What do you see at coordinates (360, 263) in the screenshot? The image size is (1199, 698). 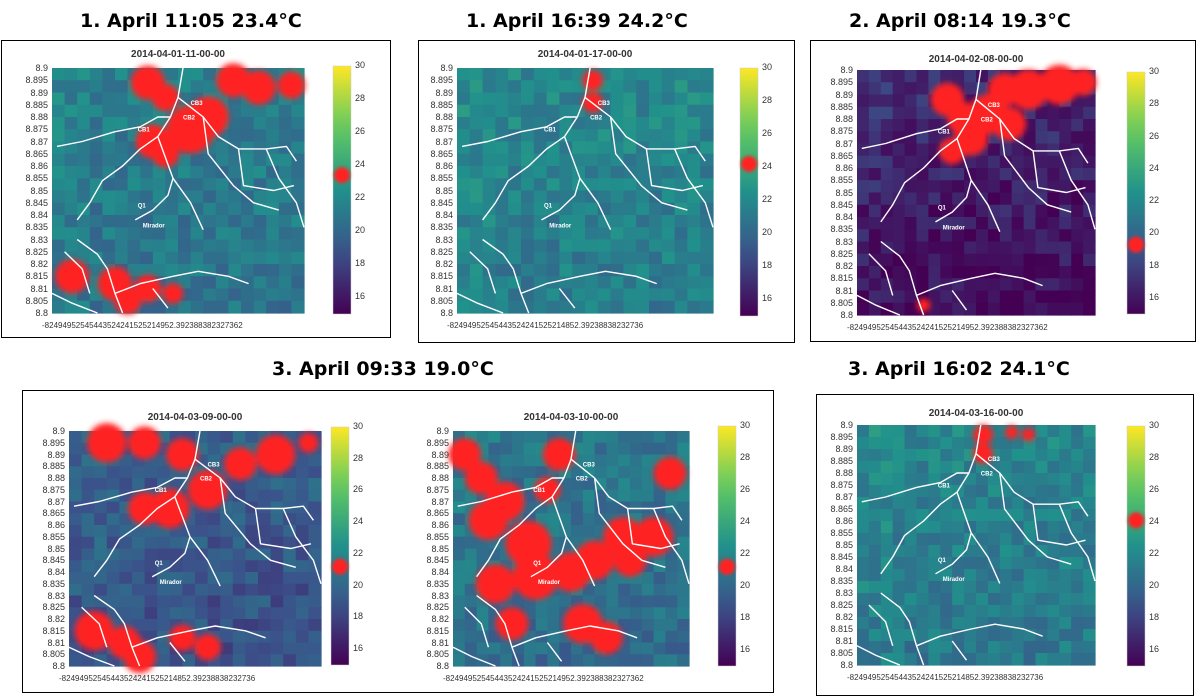 I see `colorbar-tick-label: 18` at bounding box center [360, 263].